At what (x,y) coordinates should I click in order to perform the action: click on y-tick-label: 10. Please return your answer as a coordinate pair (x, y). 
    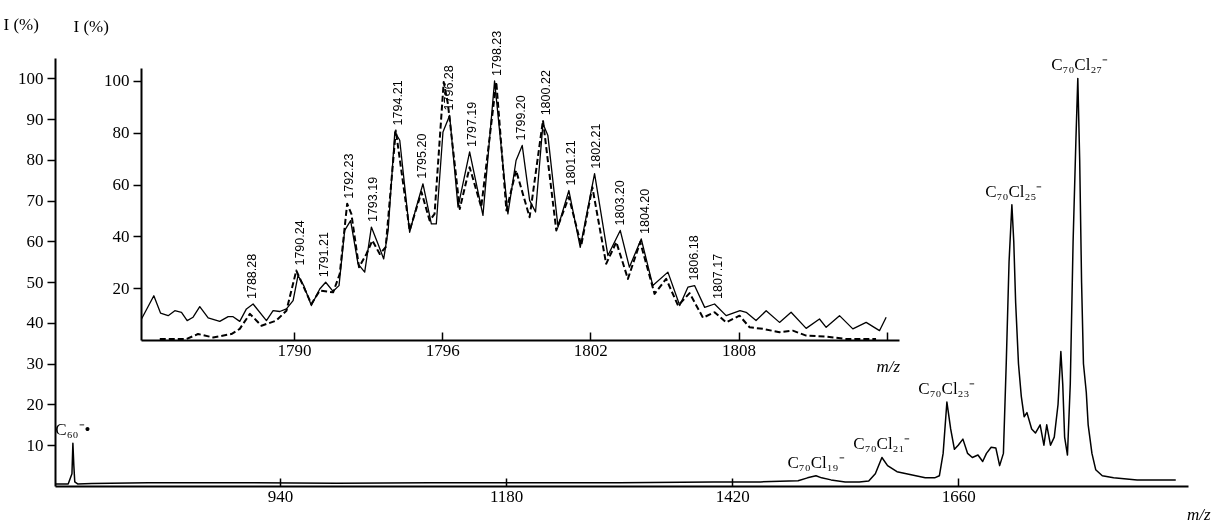
    Looking at the image, I should click on (35, 445).